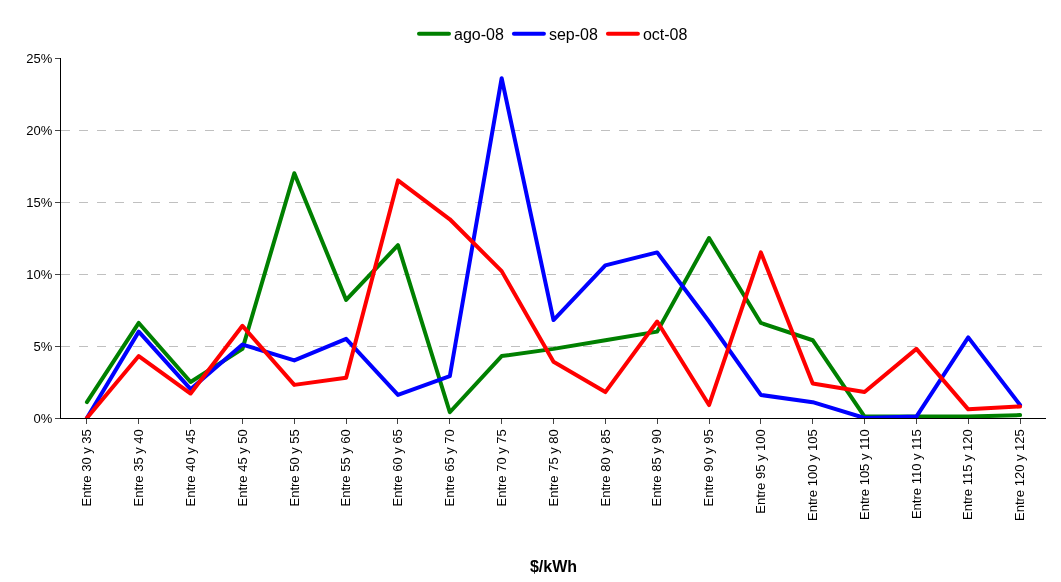  Describe the element at coordinates (605, 468) in the screenshot. I see `x-tick-label: Entre 80 y 85` at that location.